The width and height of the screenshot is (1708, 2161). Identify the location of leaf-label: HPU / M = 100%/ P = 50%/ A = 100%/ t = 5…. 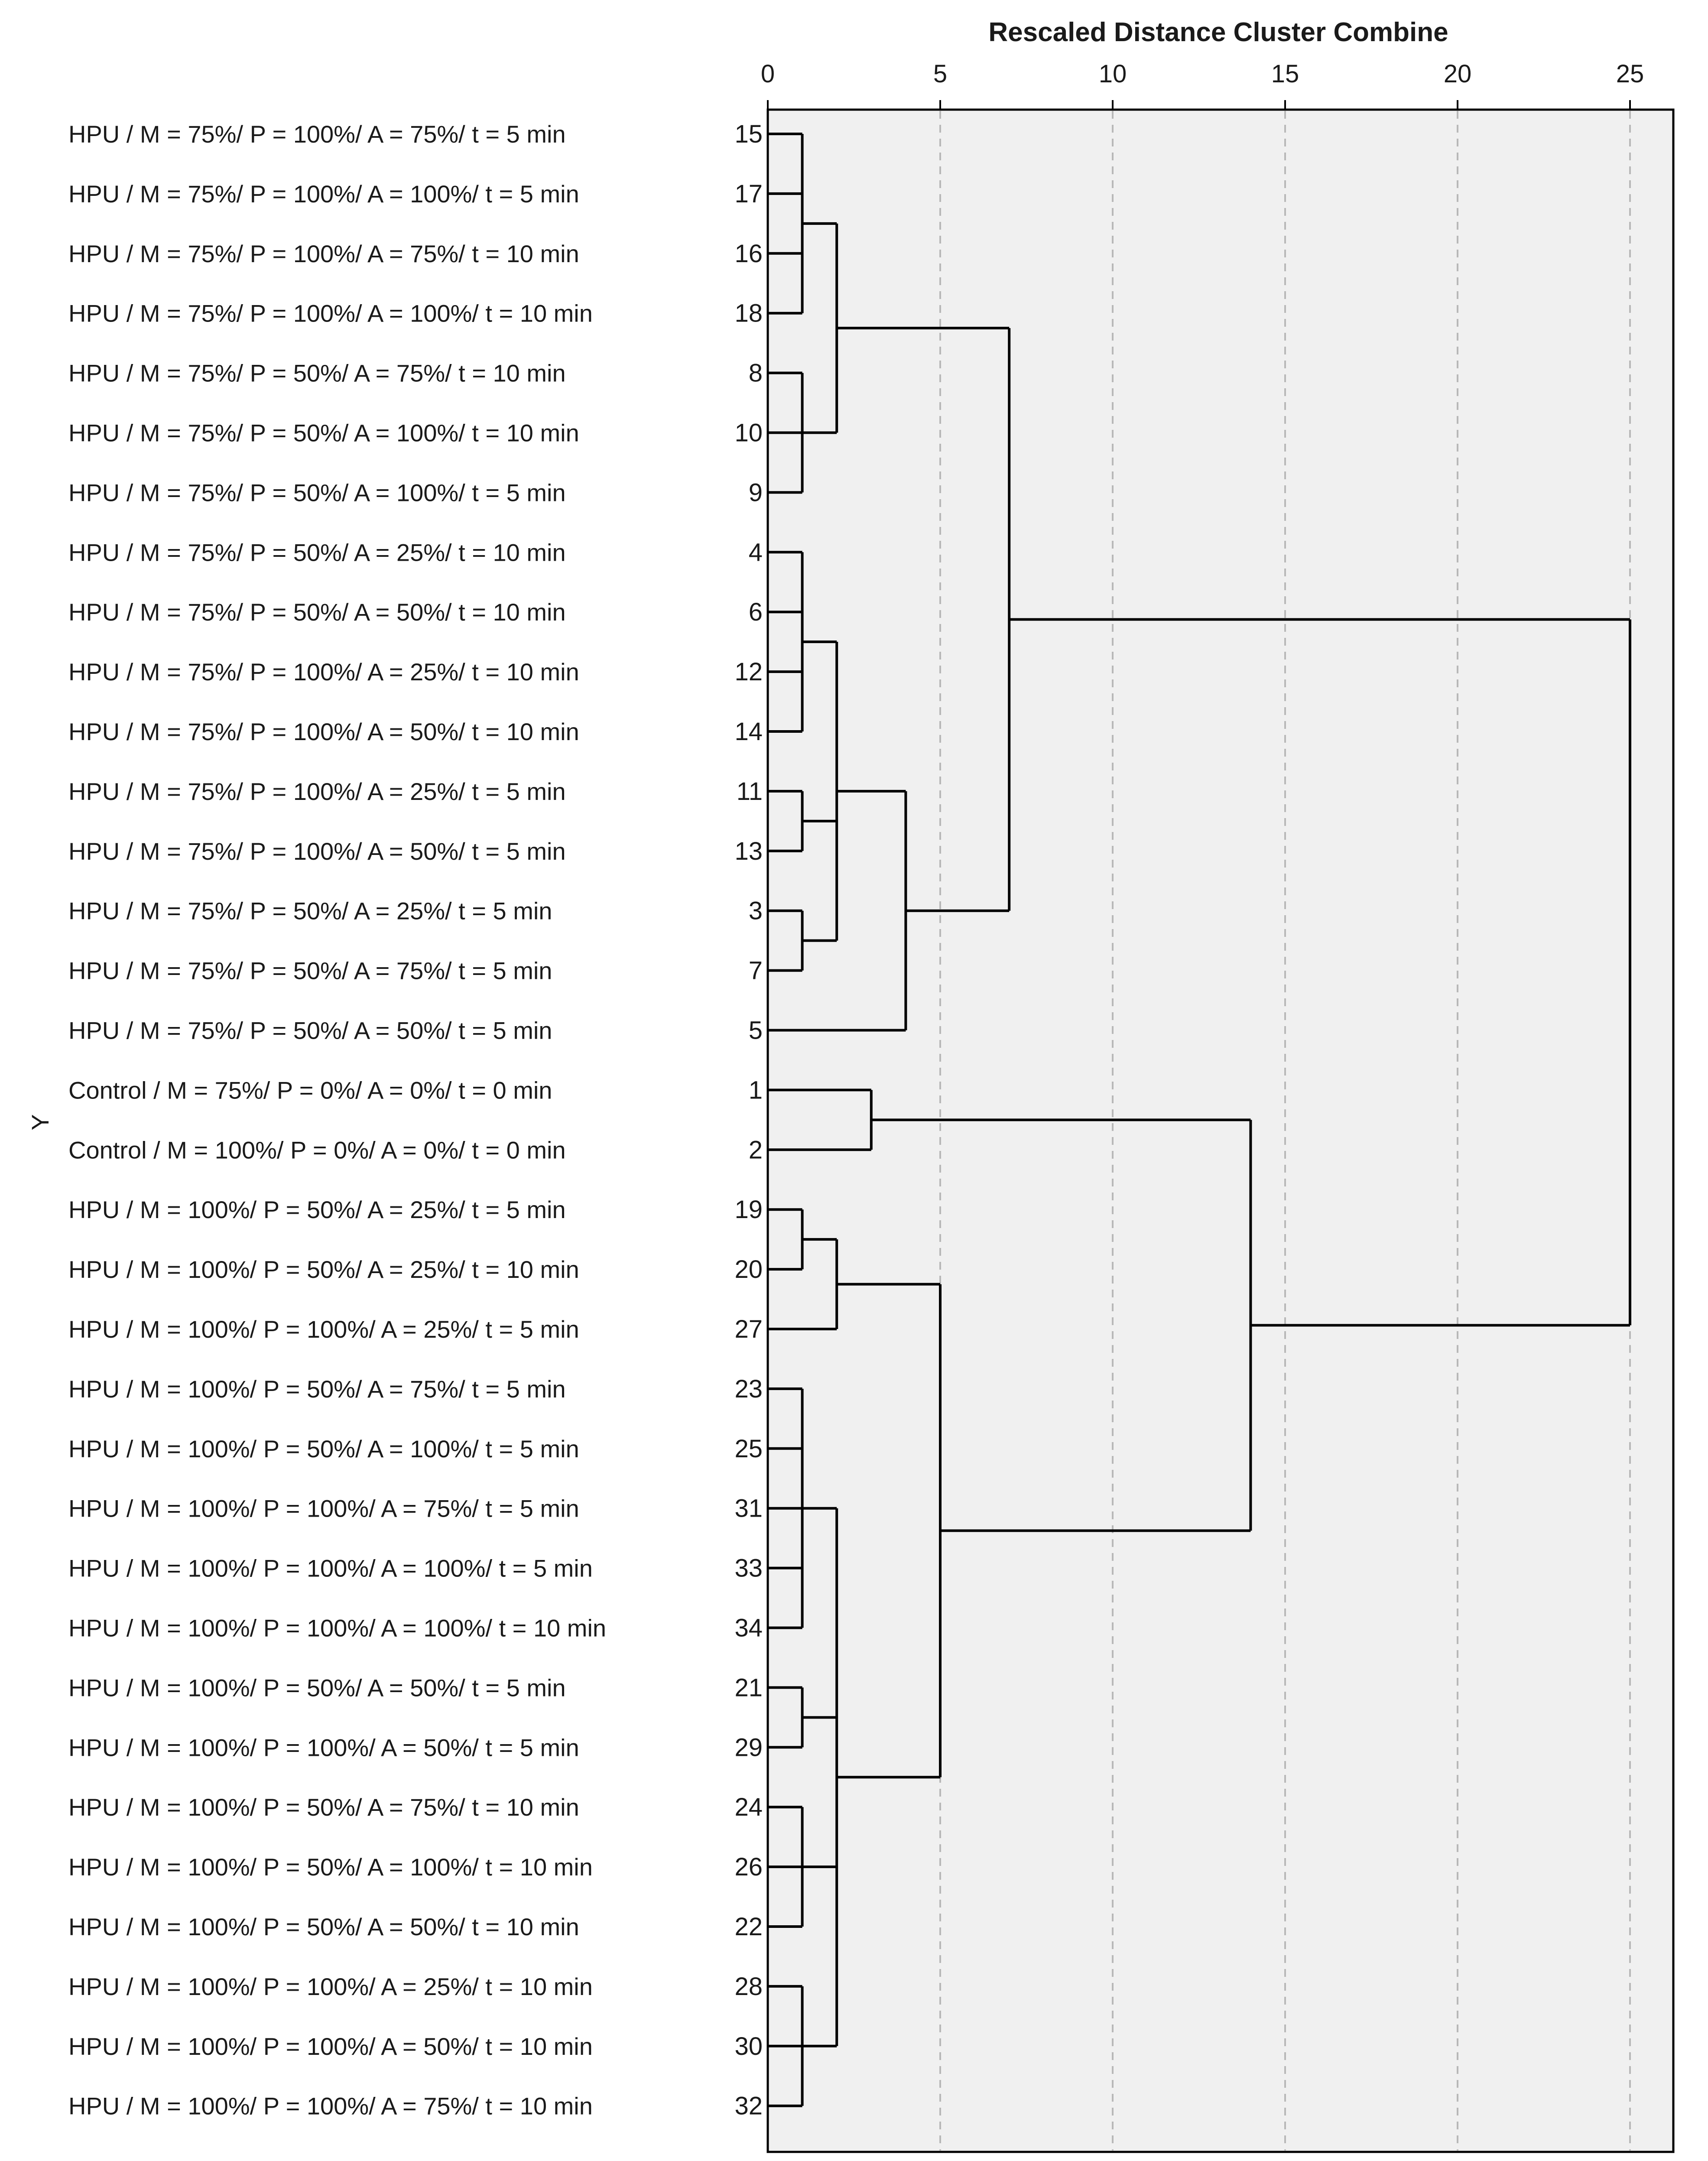
(323, 1448).